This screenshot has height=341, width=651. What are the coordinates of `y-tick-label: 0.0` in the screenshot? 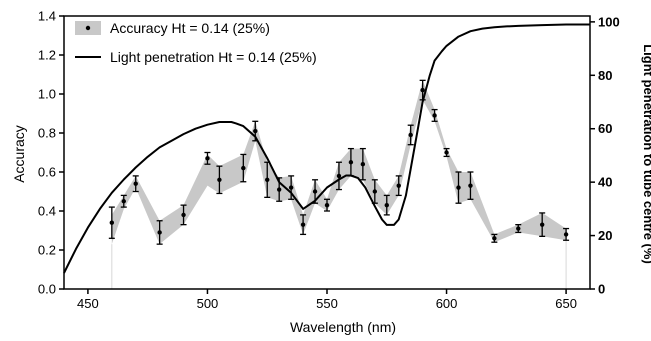 It's located at (47, 289).